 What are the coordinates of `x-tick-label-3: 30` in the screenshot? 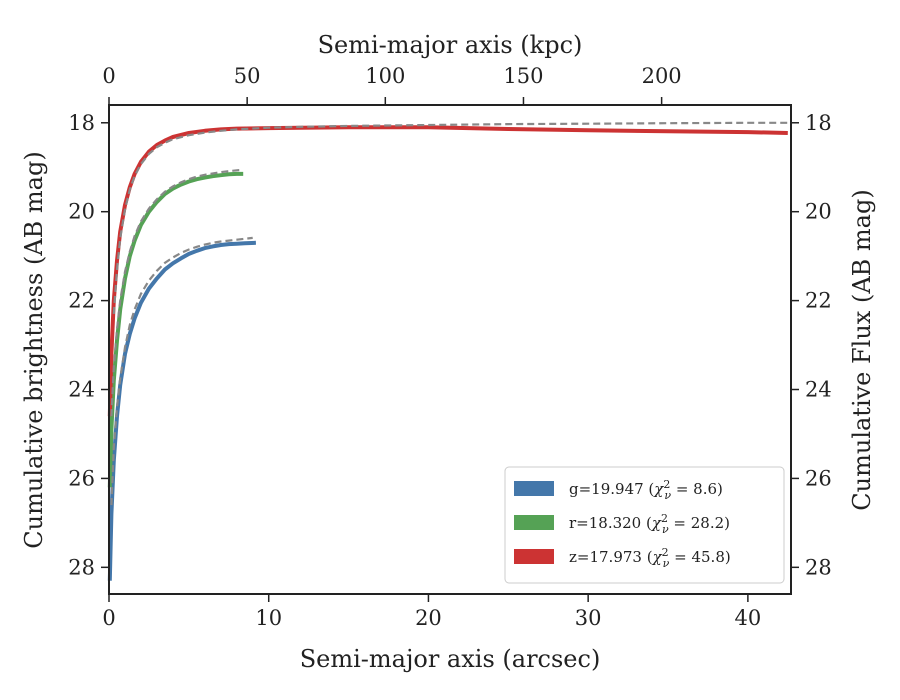 It's located at (588, 618).